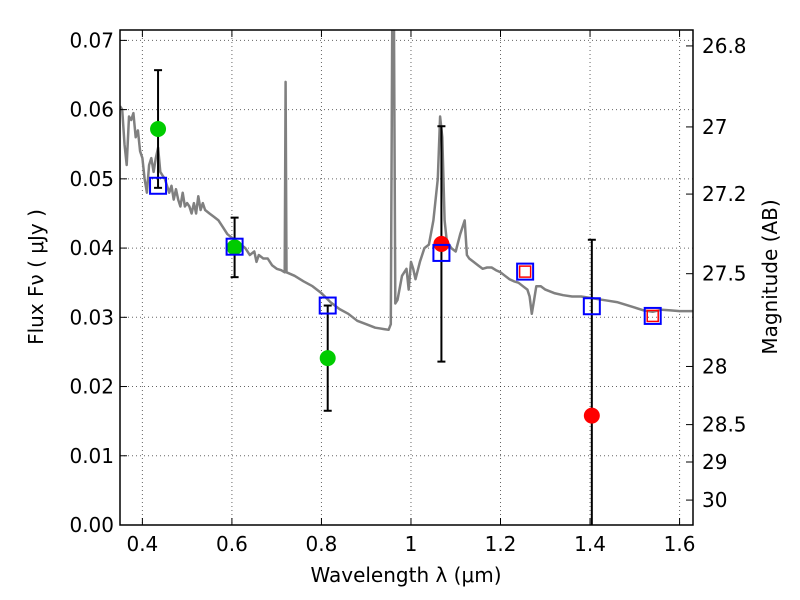 The image size is (800, 600). What do you see at coordinates (91, 110) in the screenshot?
I see `y-tick-label: 0.06` at bounding box center [91, 110].